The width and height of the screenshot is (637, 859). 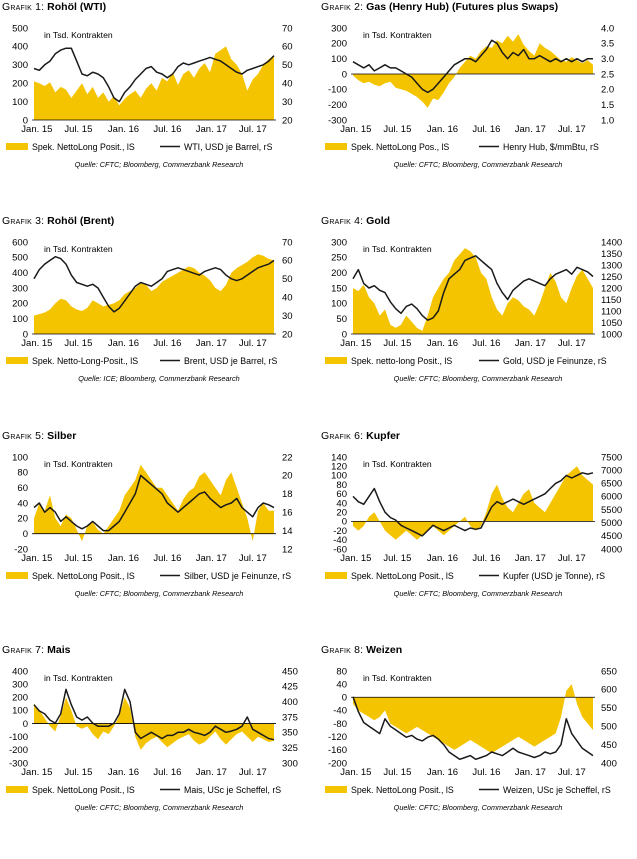 I want to click on right-axis-tick: 1050, so click(x=611, y=323).